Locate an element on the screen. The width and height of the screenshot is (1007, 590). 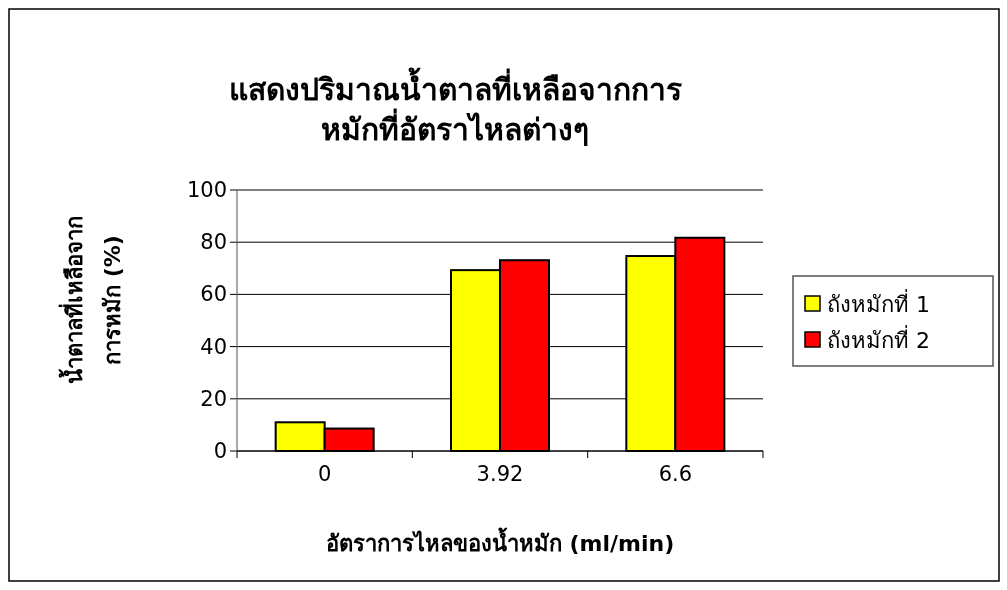
legend-label: ถังหมักที่ 1 is located at coordinates (878, 303).